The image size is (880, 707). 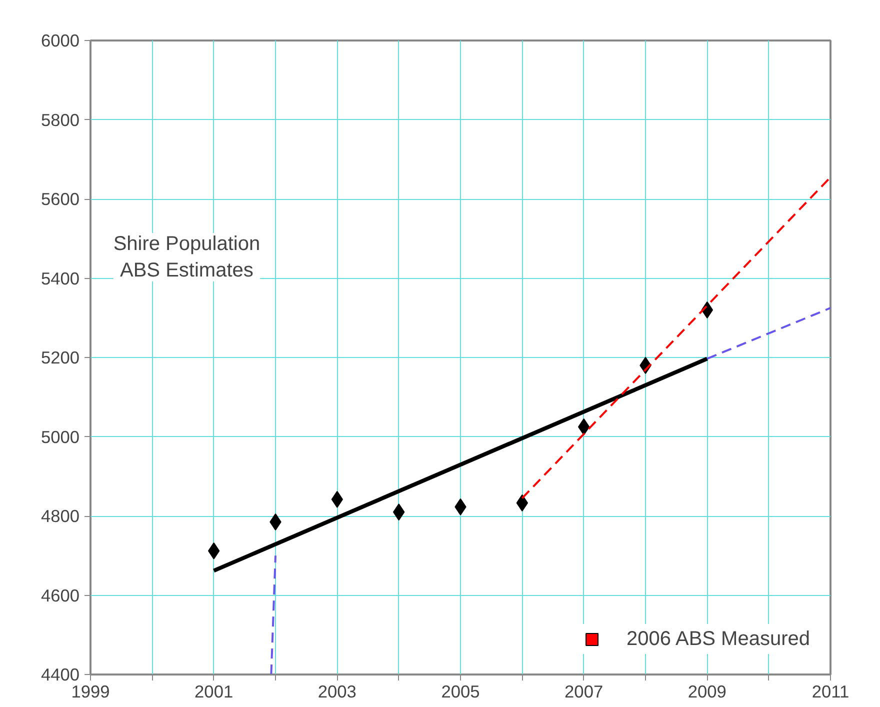 I want to click on x-tick-label: 2005, so click(x=460, y=692).